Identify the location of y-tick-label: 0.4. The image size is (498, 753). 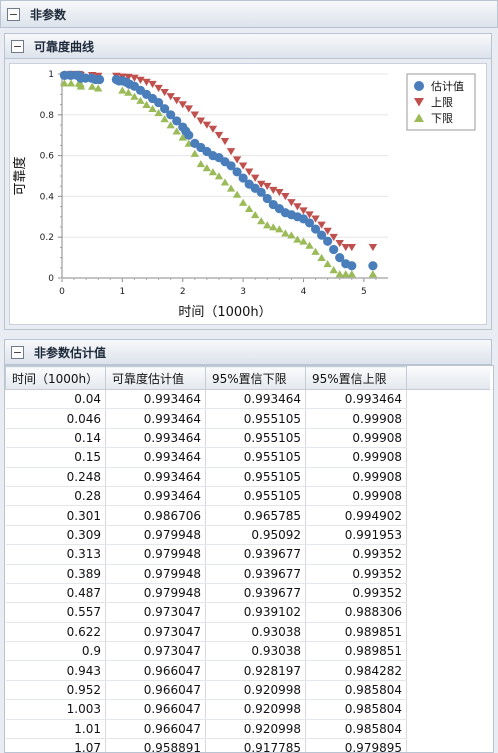
(47, 197).